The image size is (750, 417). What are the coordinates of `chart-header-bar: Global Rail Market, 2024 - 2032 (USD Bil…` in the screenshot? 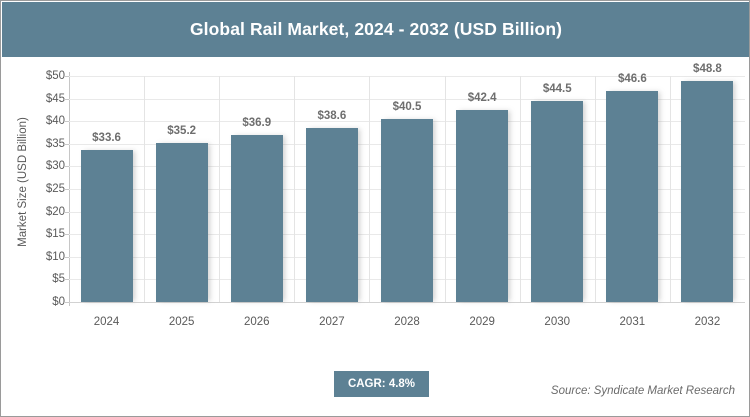 It's located at (375, 29).